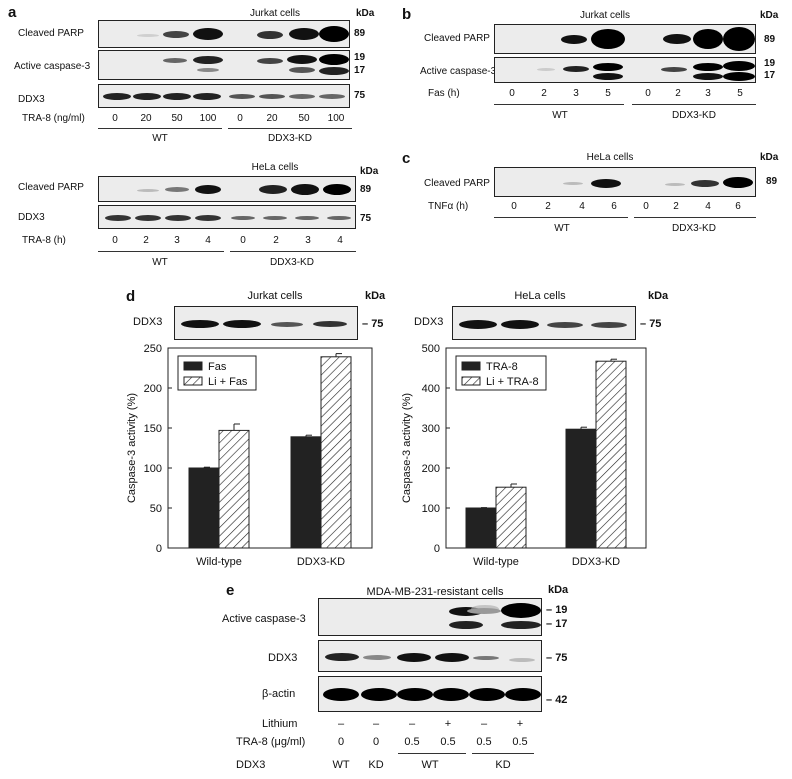 Image resolution: width=792 pixels, height=779 pixels. What do you see at coordinates (557, 700) in the screenshot?
I see `mw-e-42: – 42` at bounding box center [557, 700].